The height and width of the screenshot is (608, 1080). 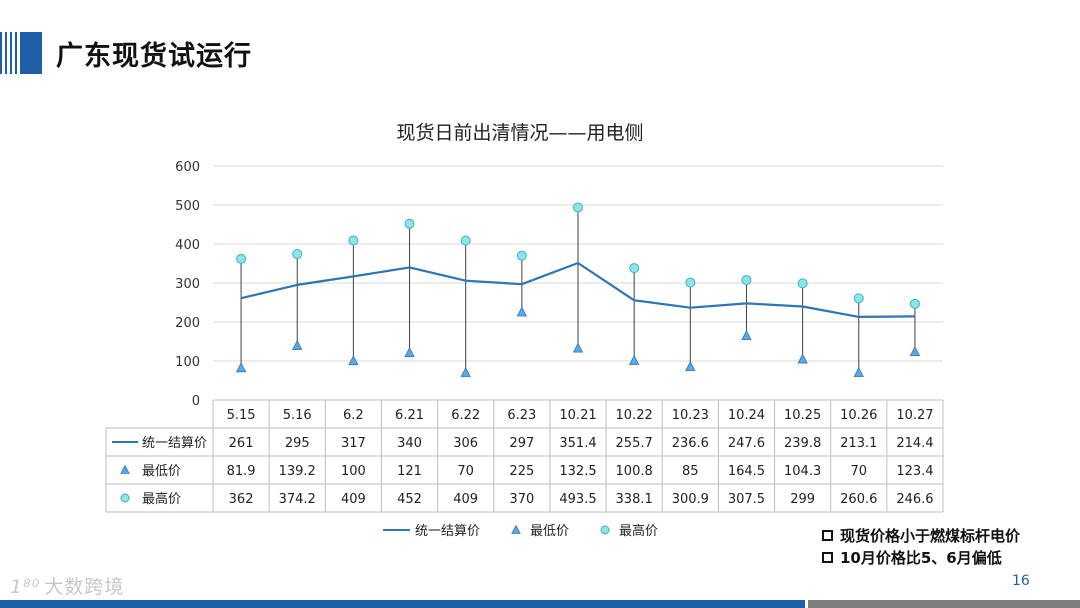 What do you see at coordinates (187, 323) in the screenshot?
I see `y-tick-label: 200` at bounding box center [187, 323].